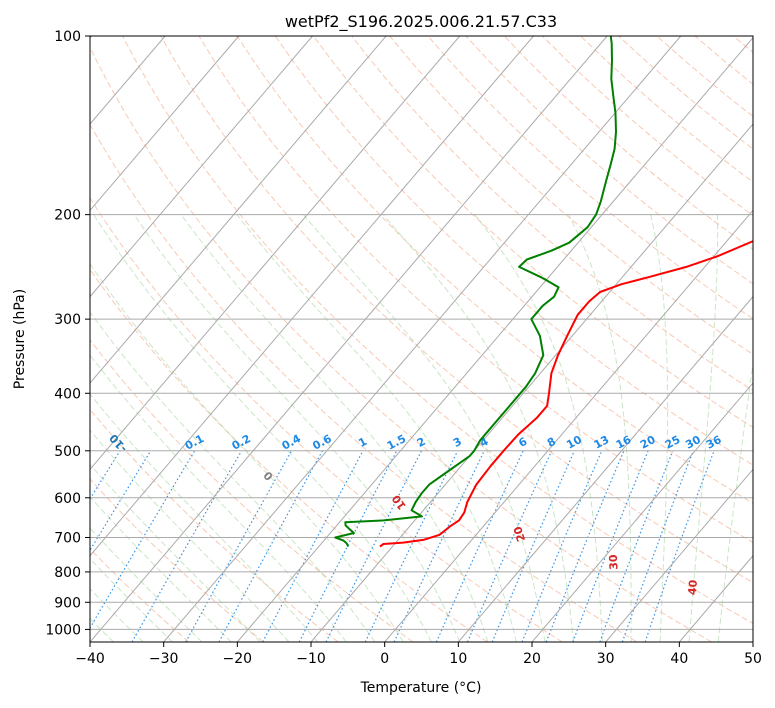 This screenshot has height=708, width=775. I want to click on x-tick-label: 40, so click(679, 659).